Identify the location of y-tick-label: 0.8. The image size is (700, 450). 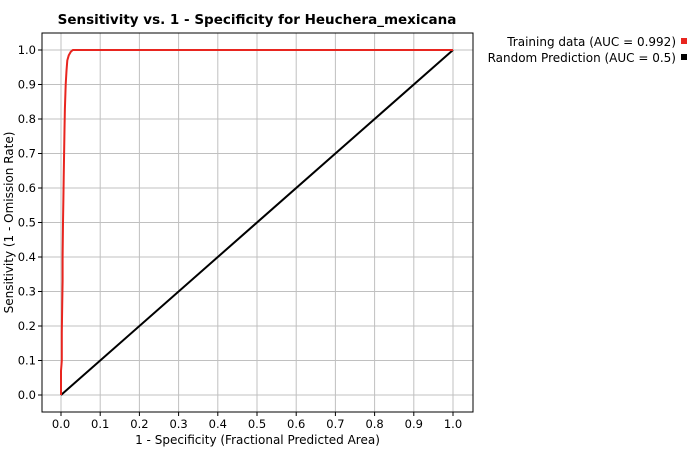
(27, 119).